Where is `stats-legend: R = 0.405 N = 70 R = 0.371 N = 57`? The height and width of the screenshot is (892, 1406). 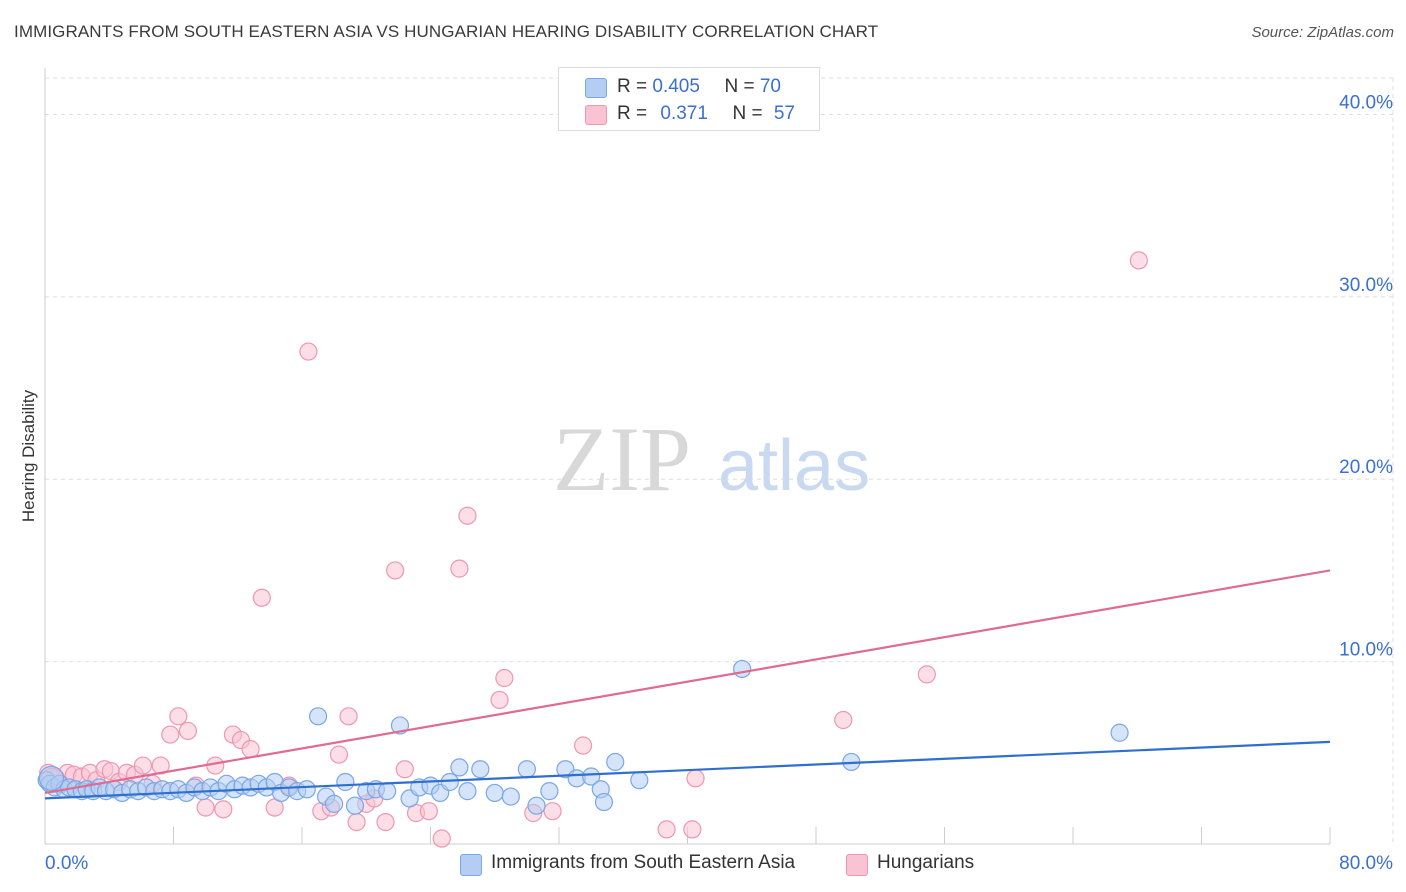
stats-legend: R = 0.405 N = 70 R = 0.371 N = 57 is located at coordinates (689, 99).